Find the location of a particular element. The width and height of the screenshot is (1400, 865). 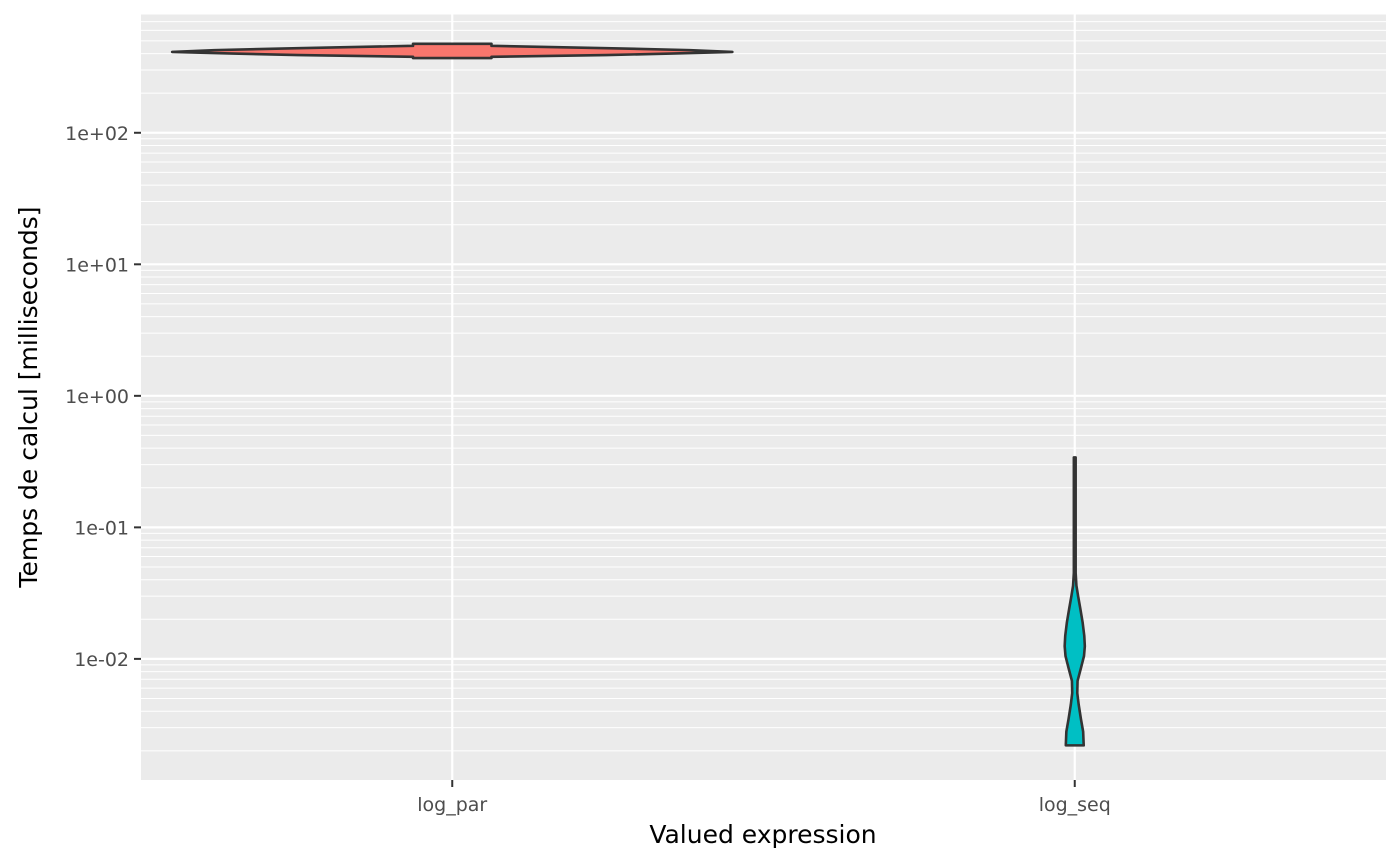

x-tick-label: log_seq is located at coordinates (1075, 805).